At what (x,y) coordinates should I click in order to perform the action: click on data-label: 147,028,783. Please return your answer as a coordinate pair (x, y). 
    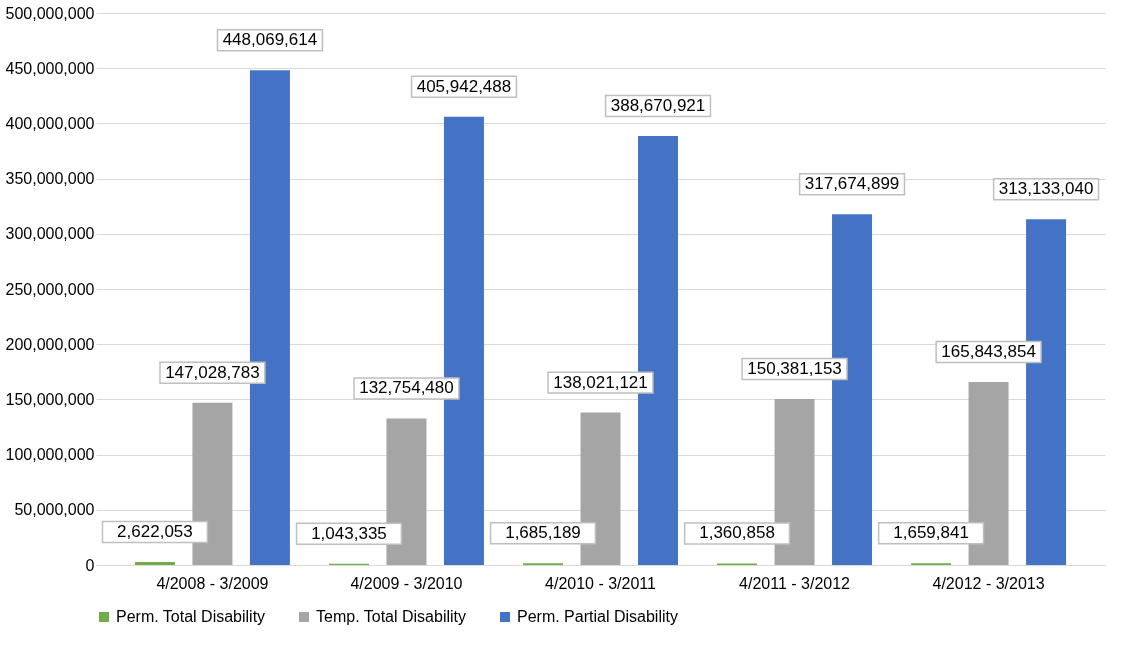
    Looking at the image, I should click on (212, 372).